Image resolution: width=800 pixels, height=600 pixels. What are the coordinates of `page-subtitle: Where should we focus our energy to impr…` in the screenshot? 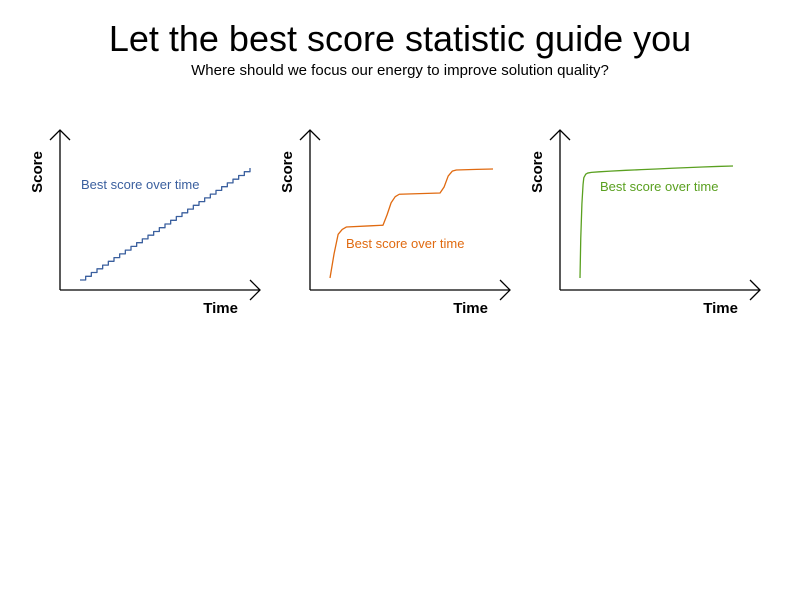 It's located at (400, 70).